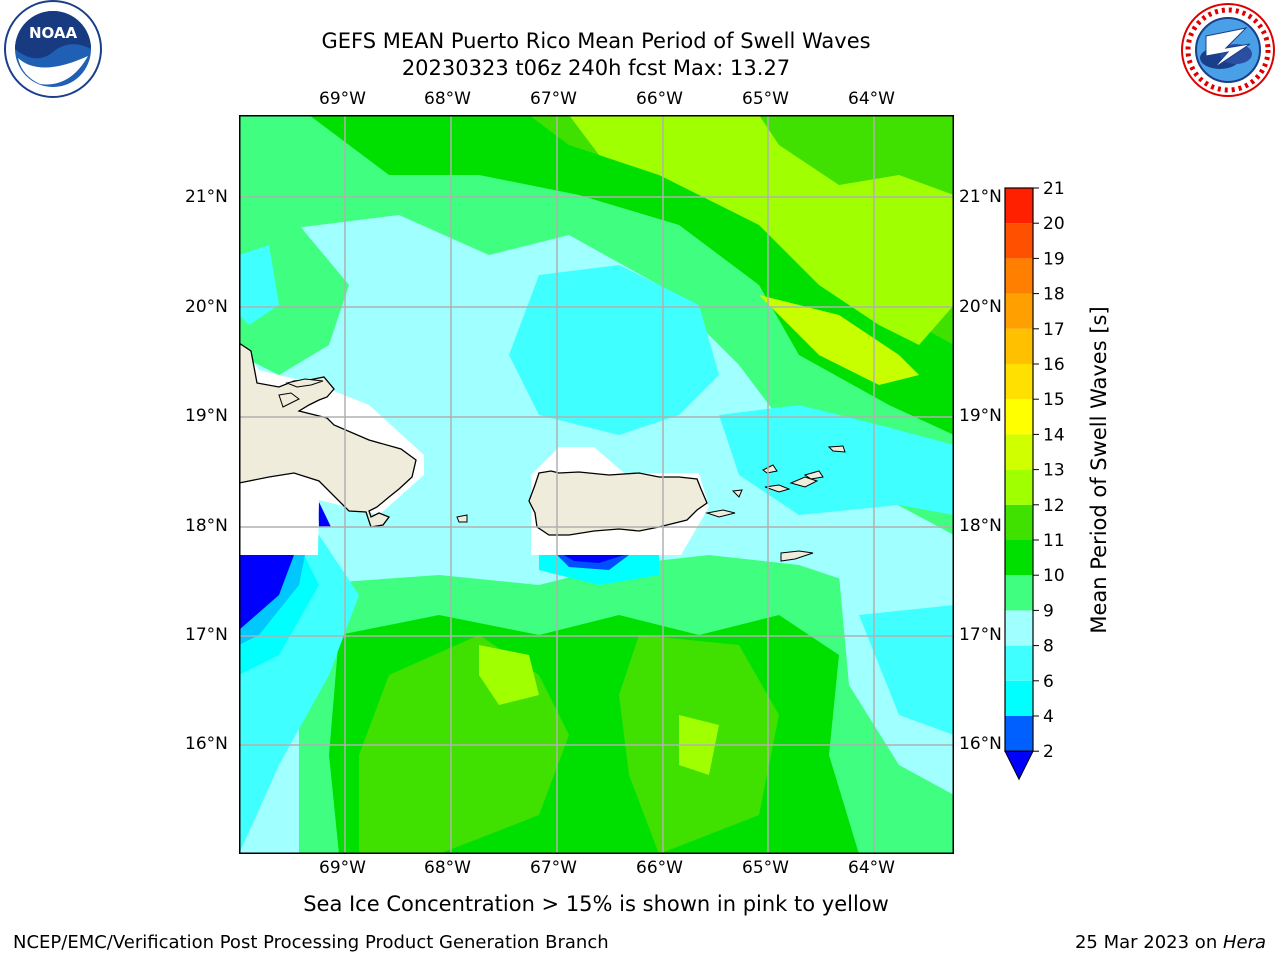  What do you see at coordinates (1048, 717) in the screenshot?
I see `colorbar-tick-label: 4` at bounding box center [1048, 717].